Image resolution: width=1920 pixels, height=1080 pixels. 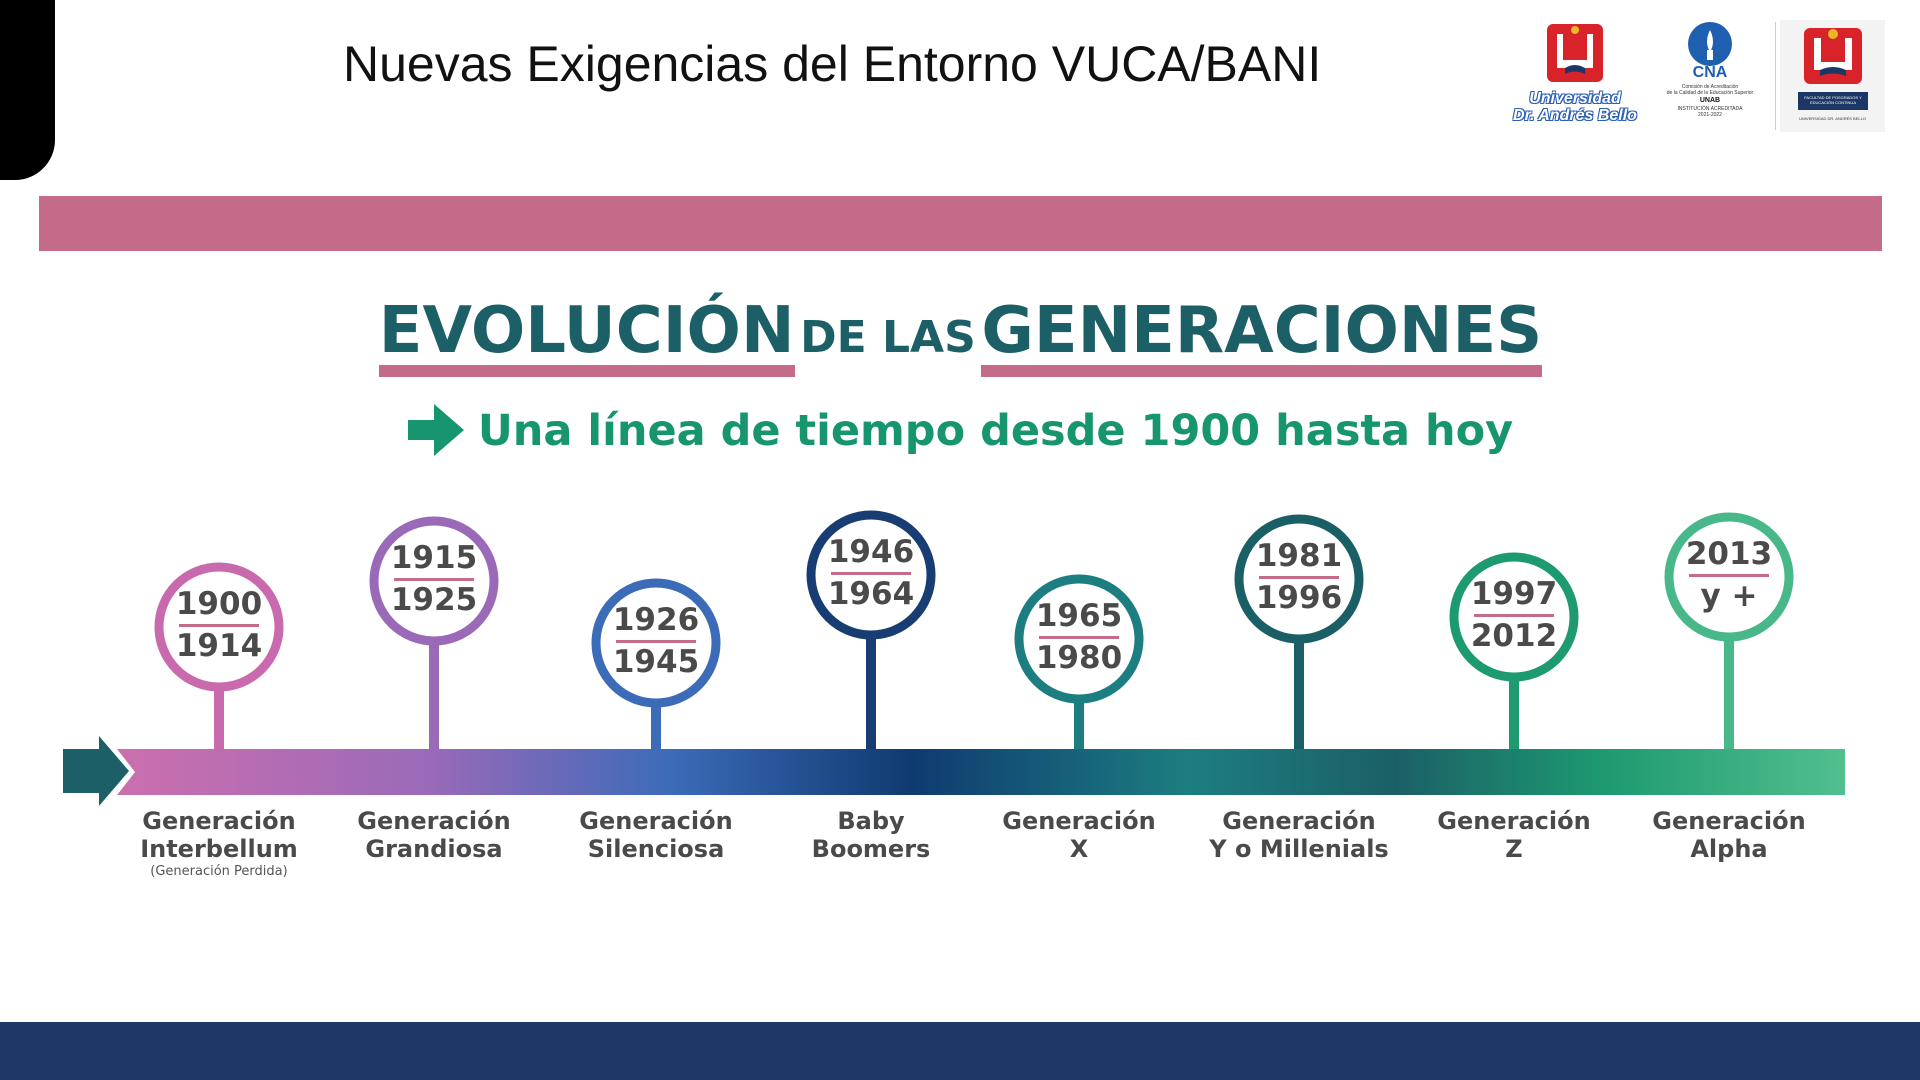 I want to click on generation-start-year: 1946, so click(x=871, y=552).